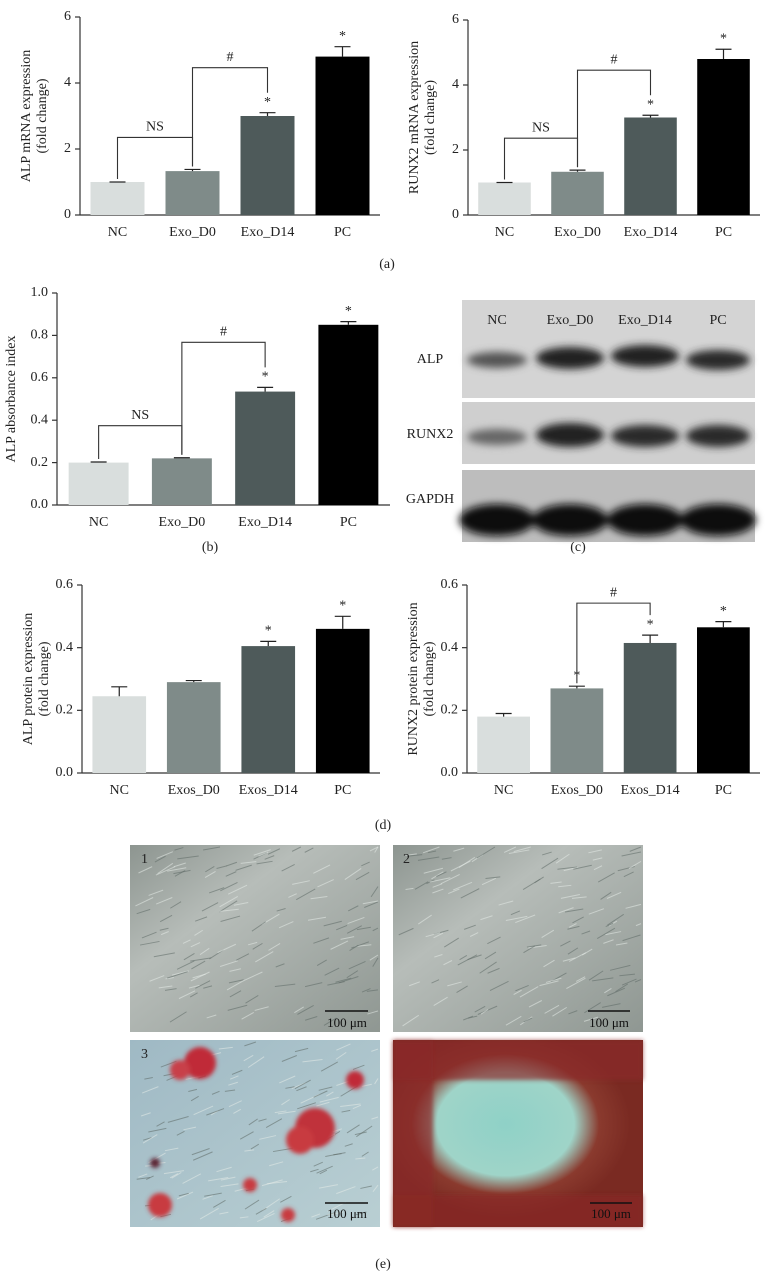 This screenshot has height=1285, width=774. What do you see at coordinates (40, 335) in the screenshot?
I see `y-tick-label: 0.8` at bounding box center [40, 335].